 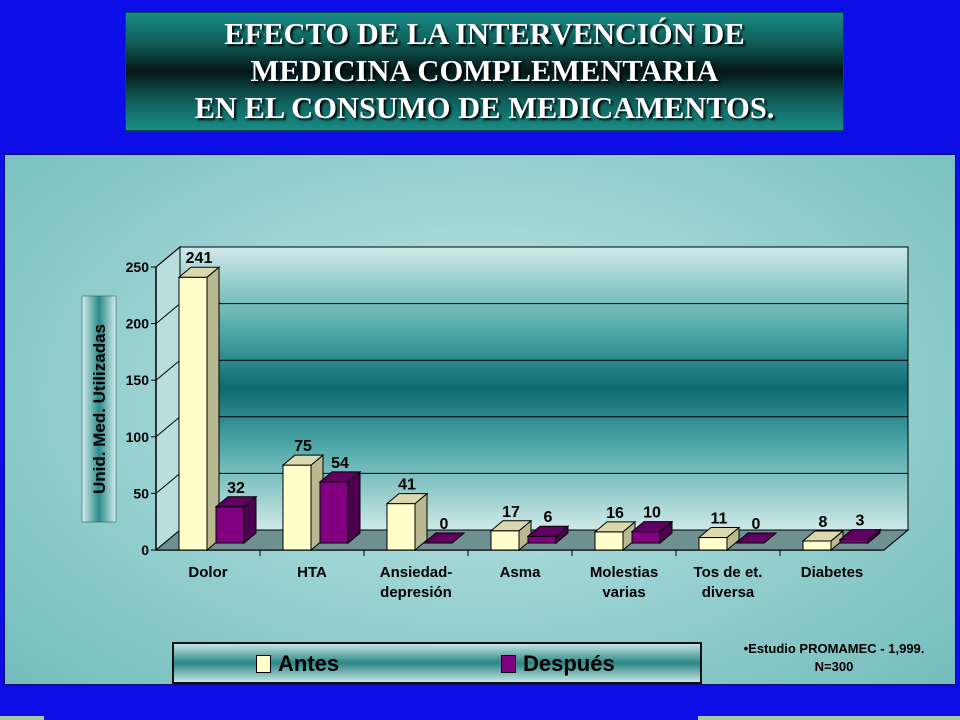 What do you see at coordinates (508, 664) in the screenshot?
I see `legend-swatch-despues` at bounding box center [508, 664].